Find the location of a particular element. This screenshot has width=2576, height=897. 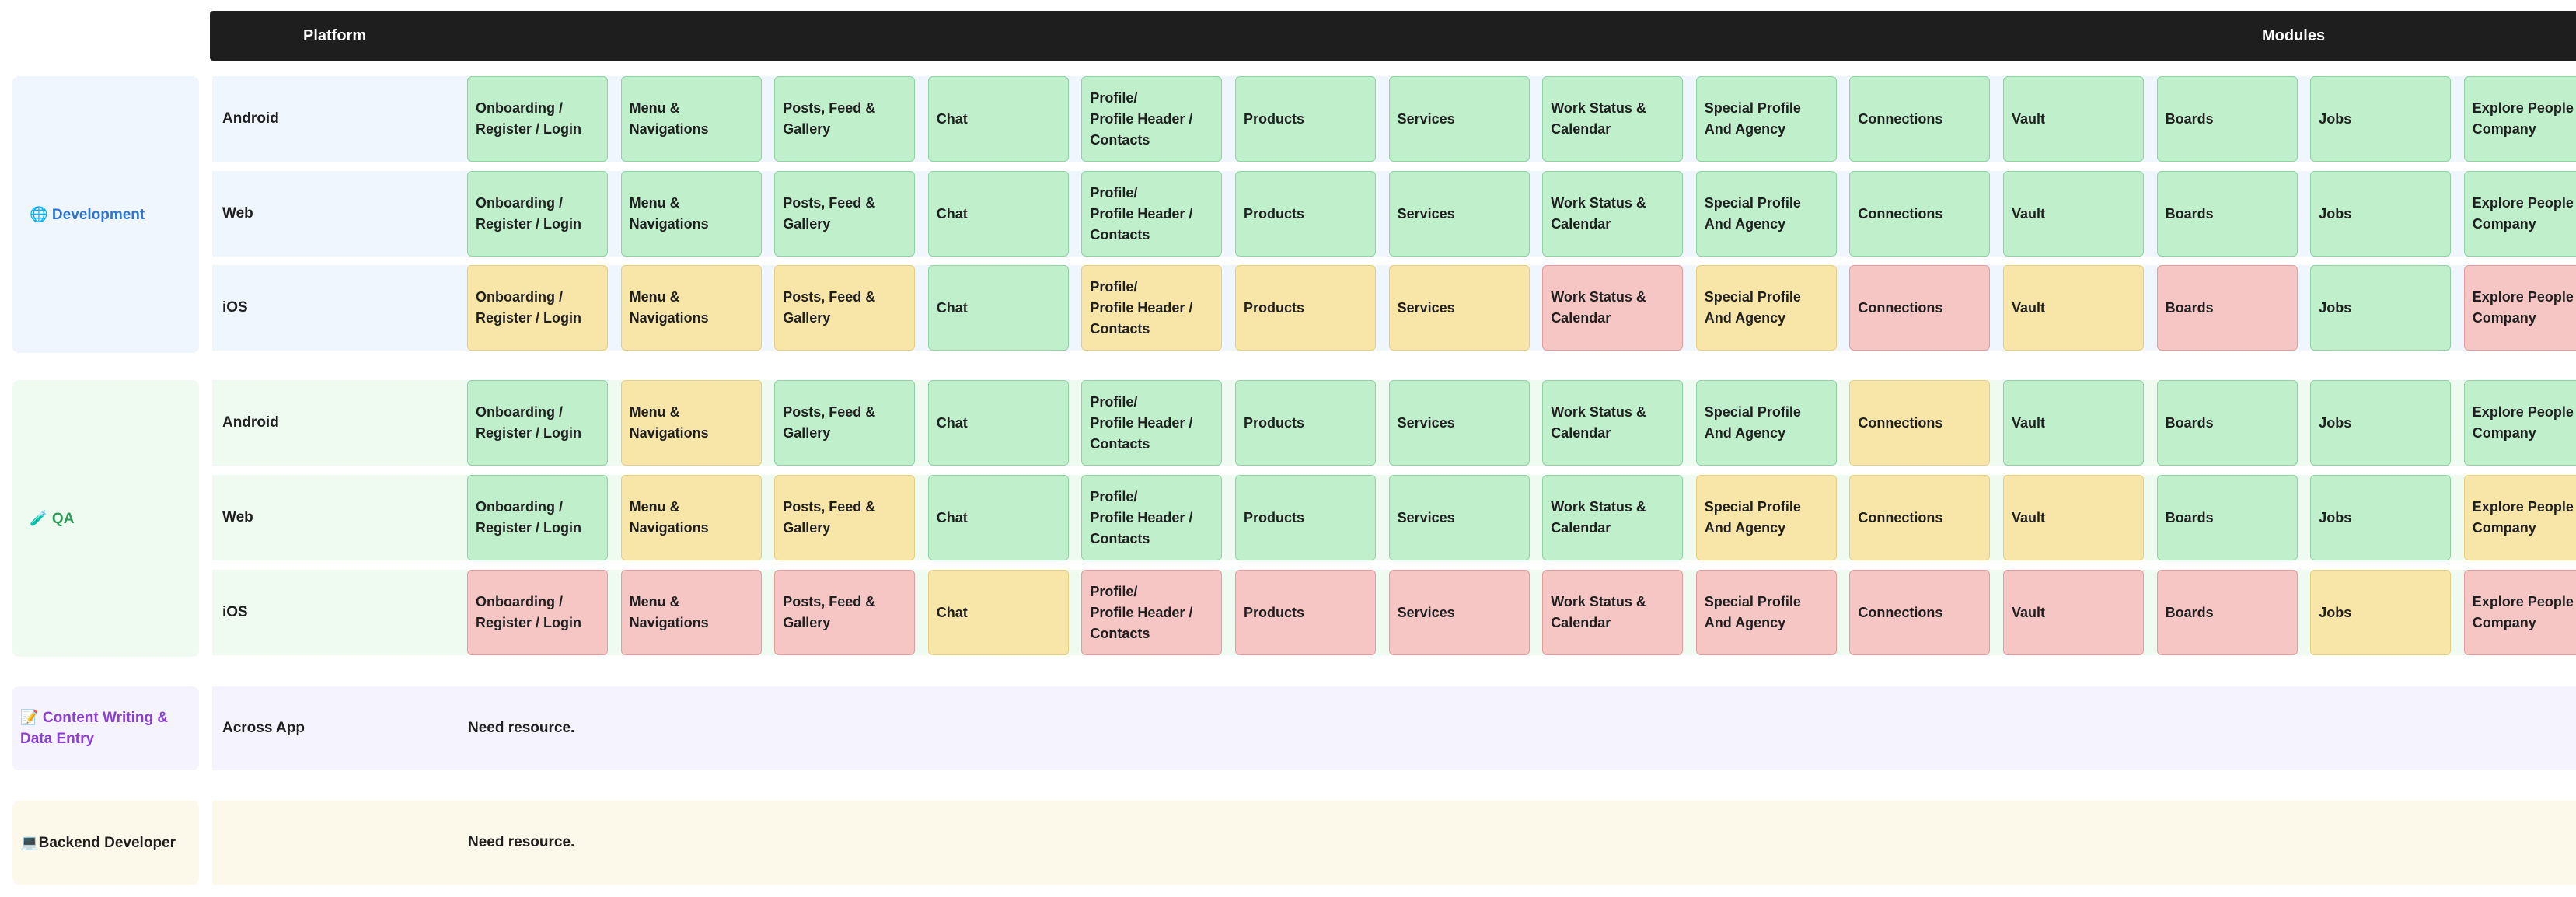

module-name: Chat is located at coordinates (952, 612).